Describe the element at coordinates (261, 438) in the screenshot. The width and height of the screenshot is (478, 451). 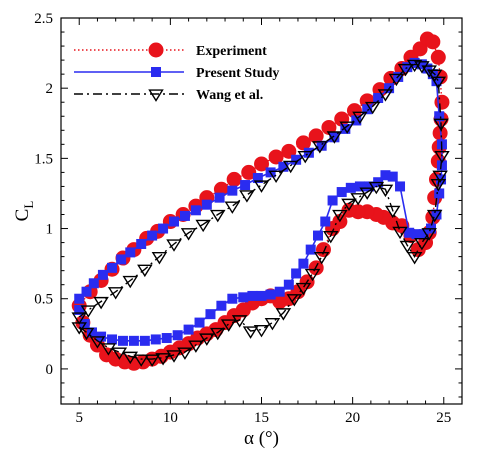
I see `x-axis-label: α (°)` at that location.